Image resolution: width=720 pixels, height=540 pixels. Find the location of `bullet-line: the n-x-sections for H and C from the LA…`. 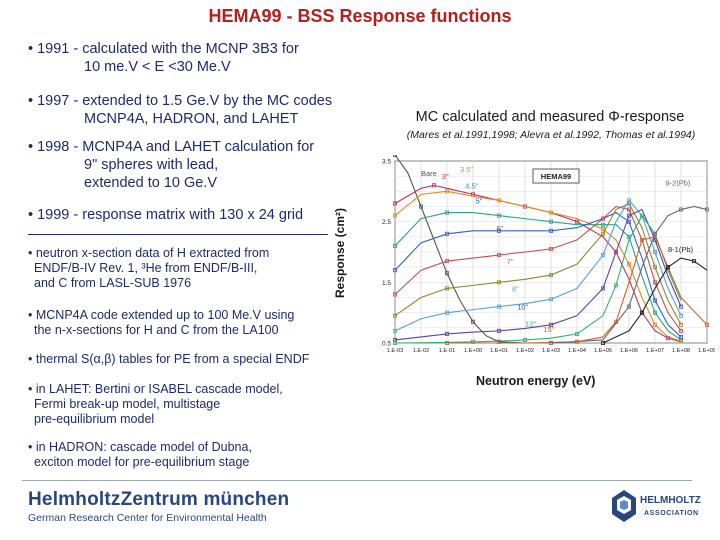

bullet-line: the n-x-sections for H and C from the LA… is located at coordinates (156, 330).